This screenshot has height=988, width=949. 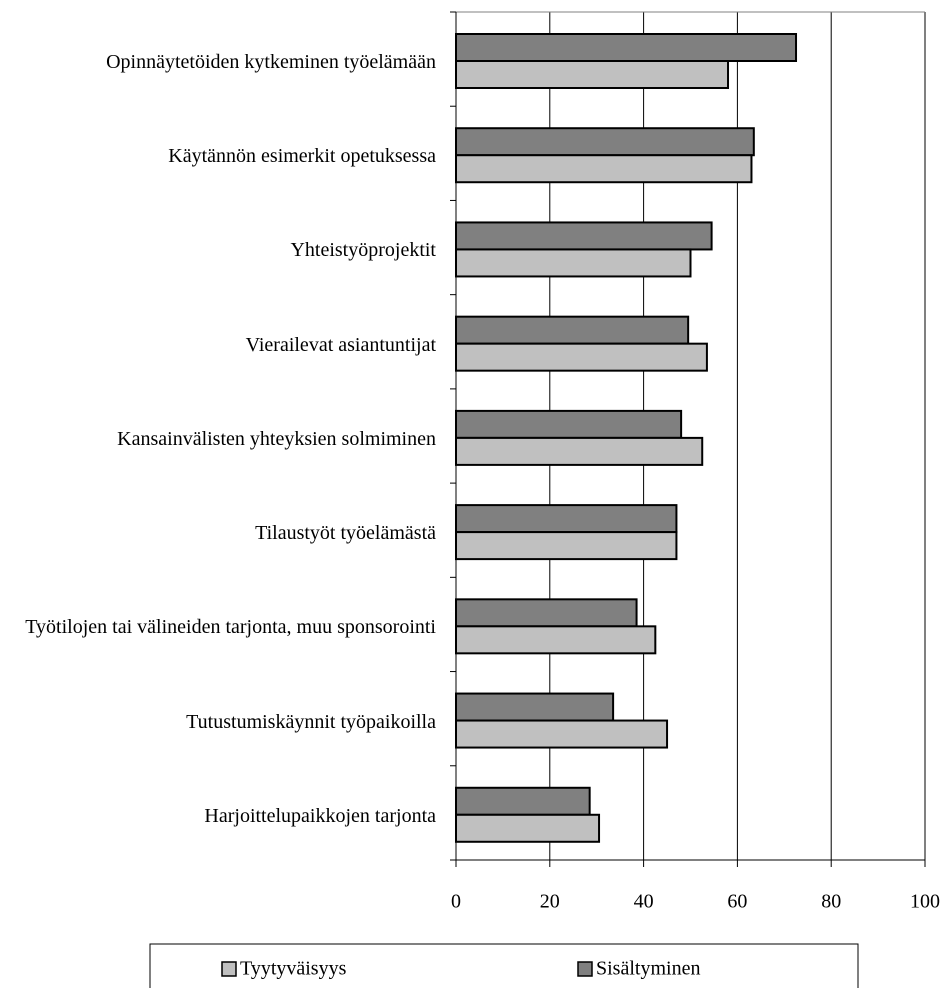 What do you see at coordinates (504, 965) in the screenshot?
I see `legend-box` at bounding box center [504, 965].